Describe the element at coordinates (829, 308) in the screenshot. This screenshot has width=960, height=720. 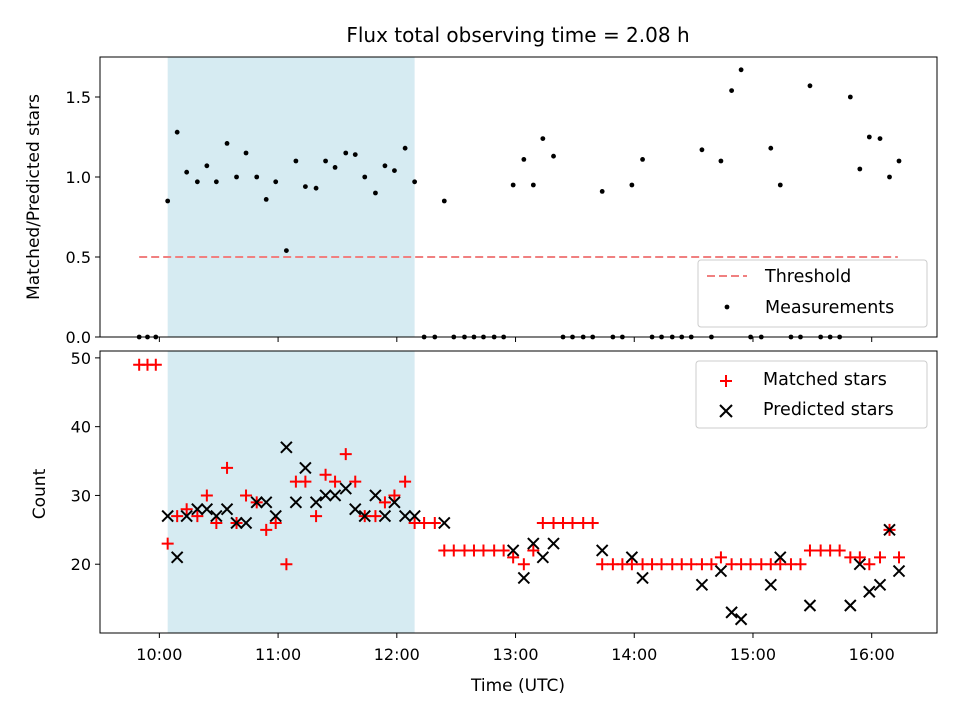
I see `legend-measurements-label: Measurements` at that location.